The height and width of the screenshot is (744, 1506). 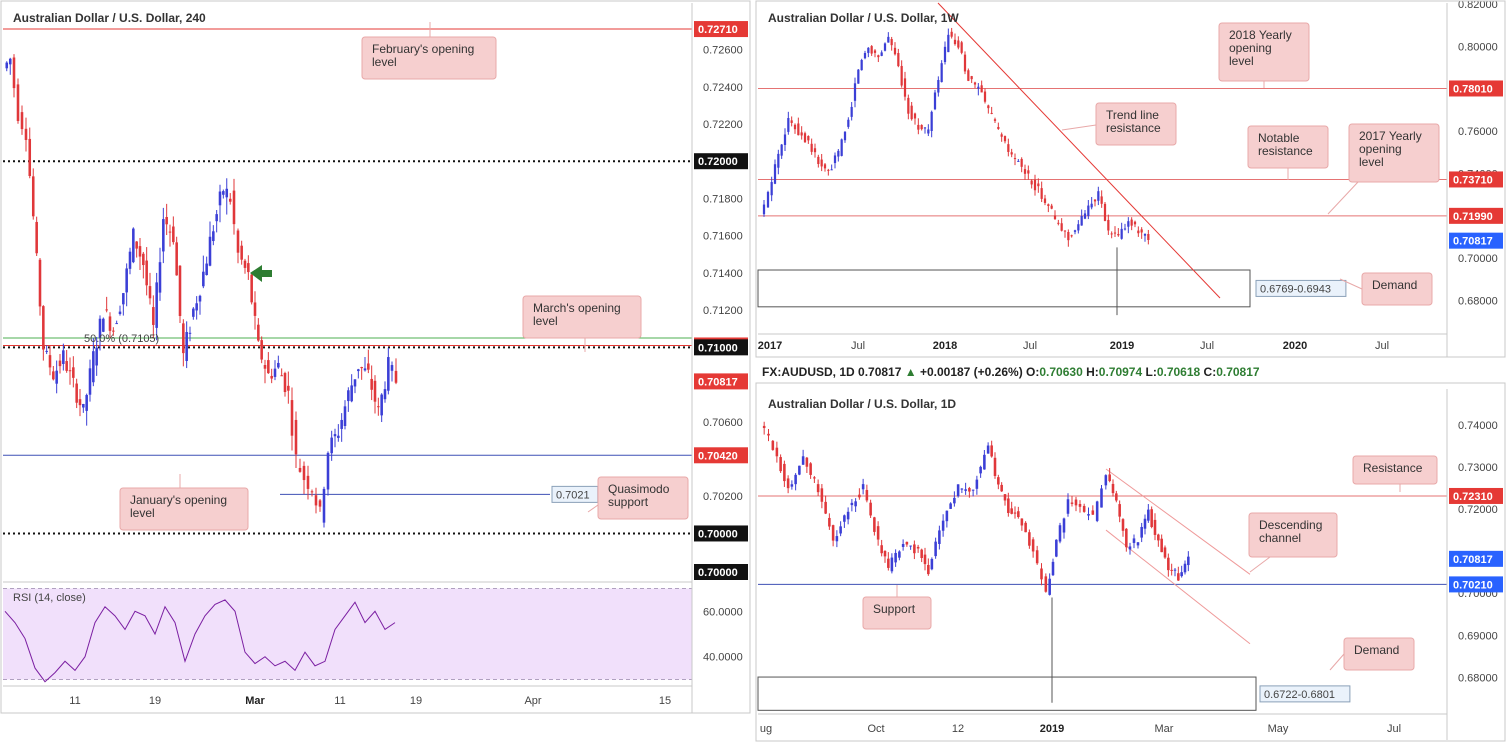 What do you see at coordinates (723, 88) in the screenshot?
I see `h4-y-tick: 0.72400` at bounding box center [723, 88].